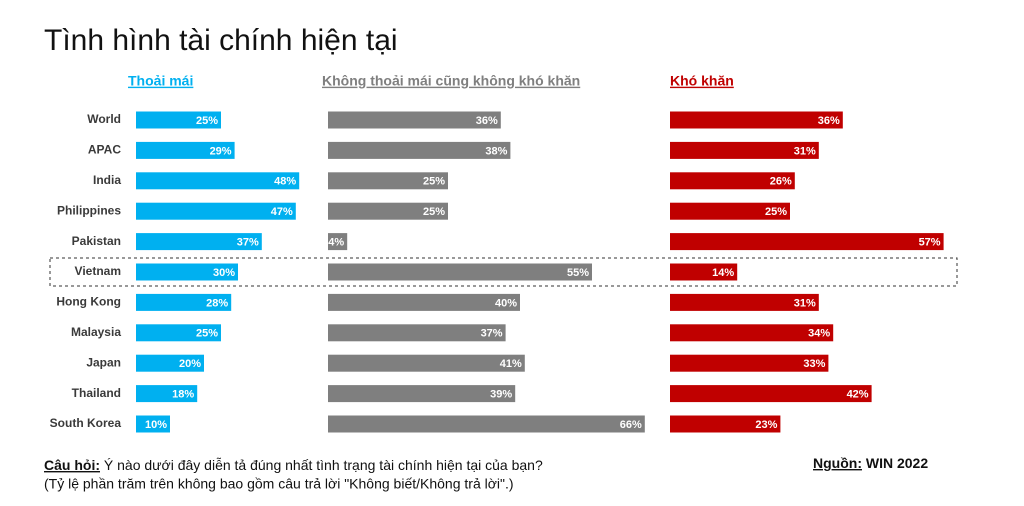 This screenshot has width=1024, height=506. What do you see at coordinates (86, 423) in the screenshot?
I see `category-label: South Korea` at bounding box center [86, 423].